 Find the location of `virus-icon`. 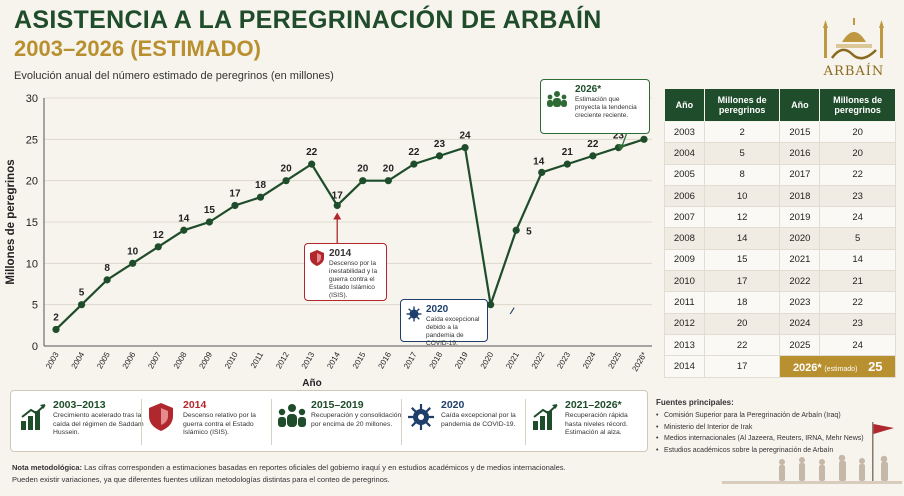

virus-icon is located at coordinates (414, 315).